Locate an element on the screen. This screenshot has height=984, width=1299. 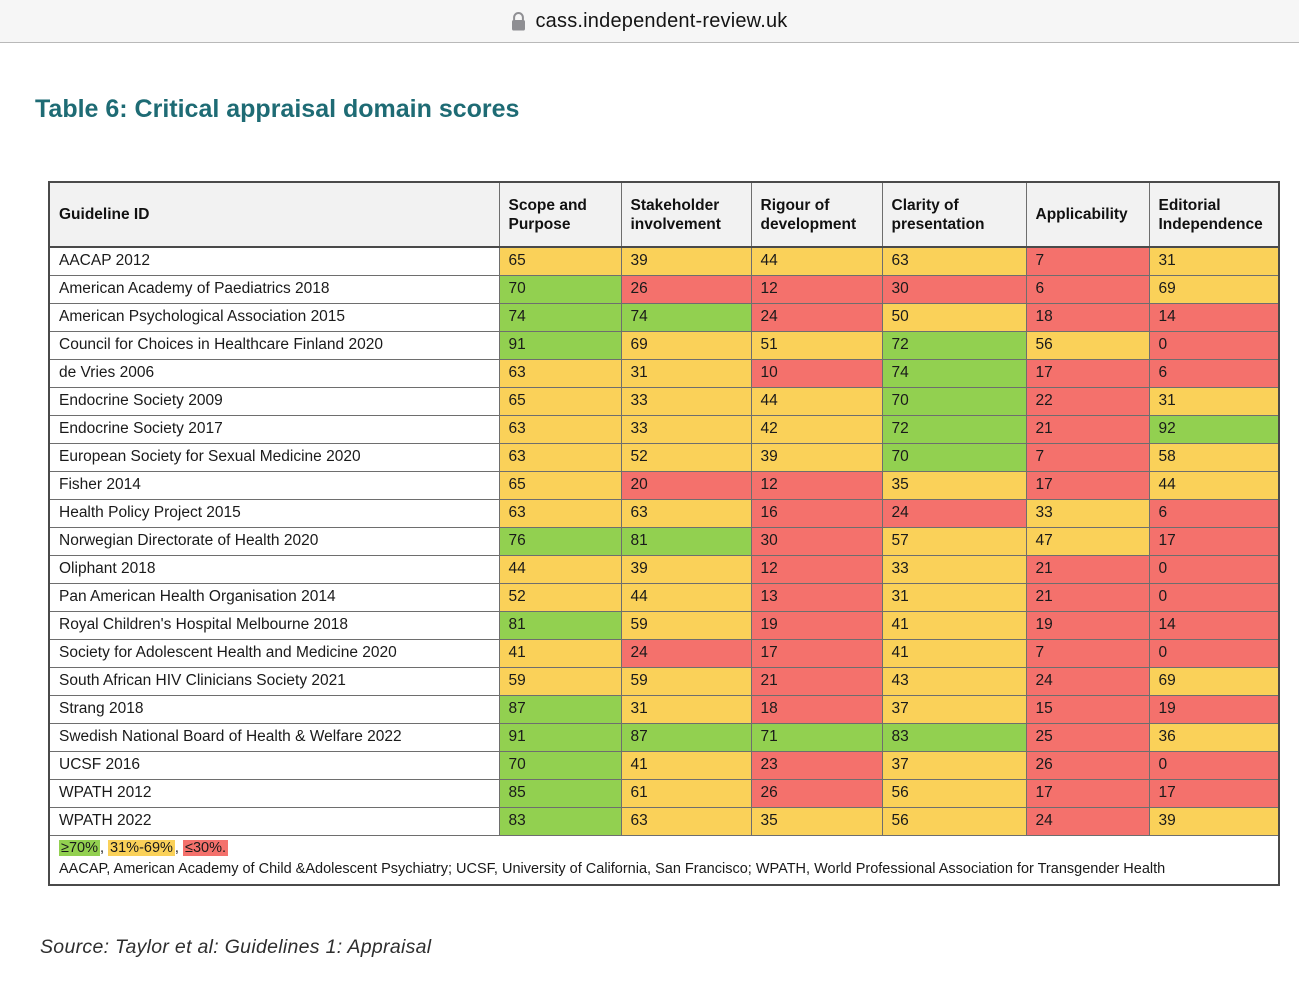
guideline-id-cell: WPATH 2022 is located at coordinates (274, 821).